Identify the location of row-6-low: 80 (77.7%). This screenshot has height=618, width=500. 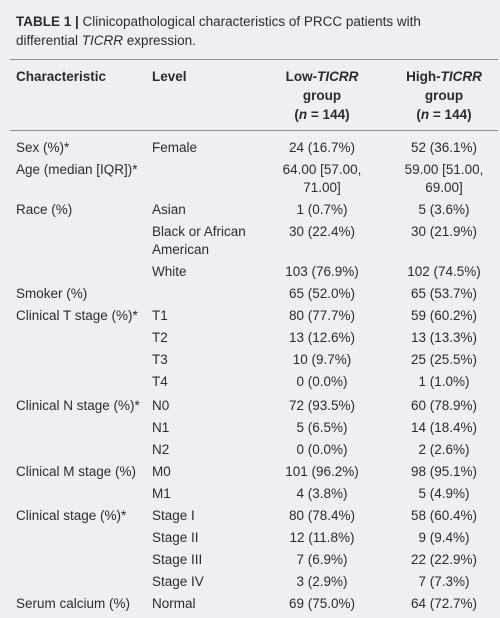
(322, 315).